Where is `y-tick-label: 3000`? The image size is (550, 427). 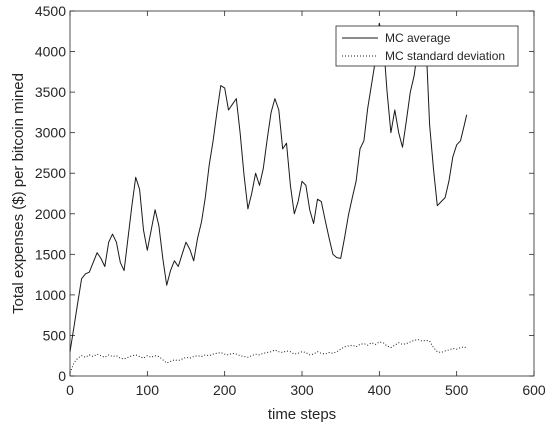 y-tick-label: 3000 is located at coordinates (50, 133).